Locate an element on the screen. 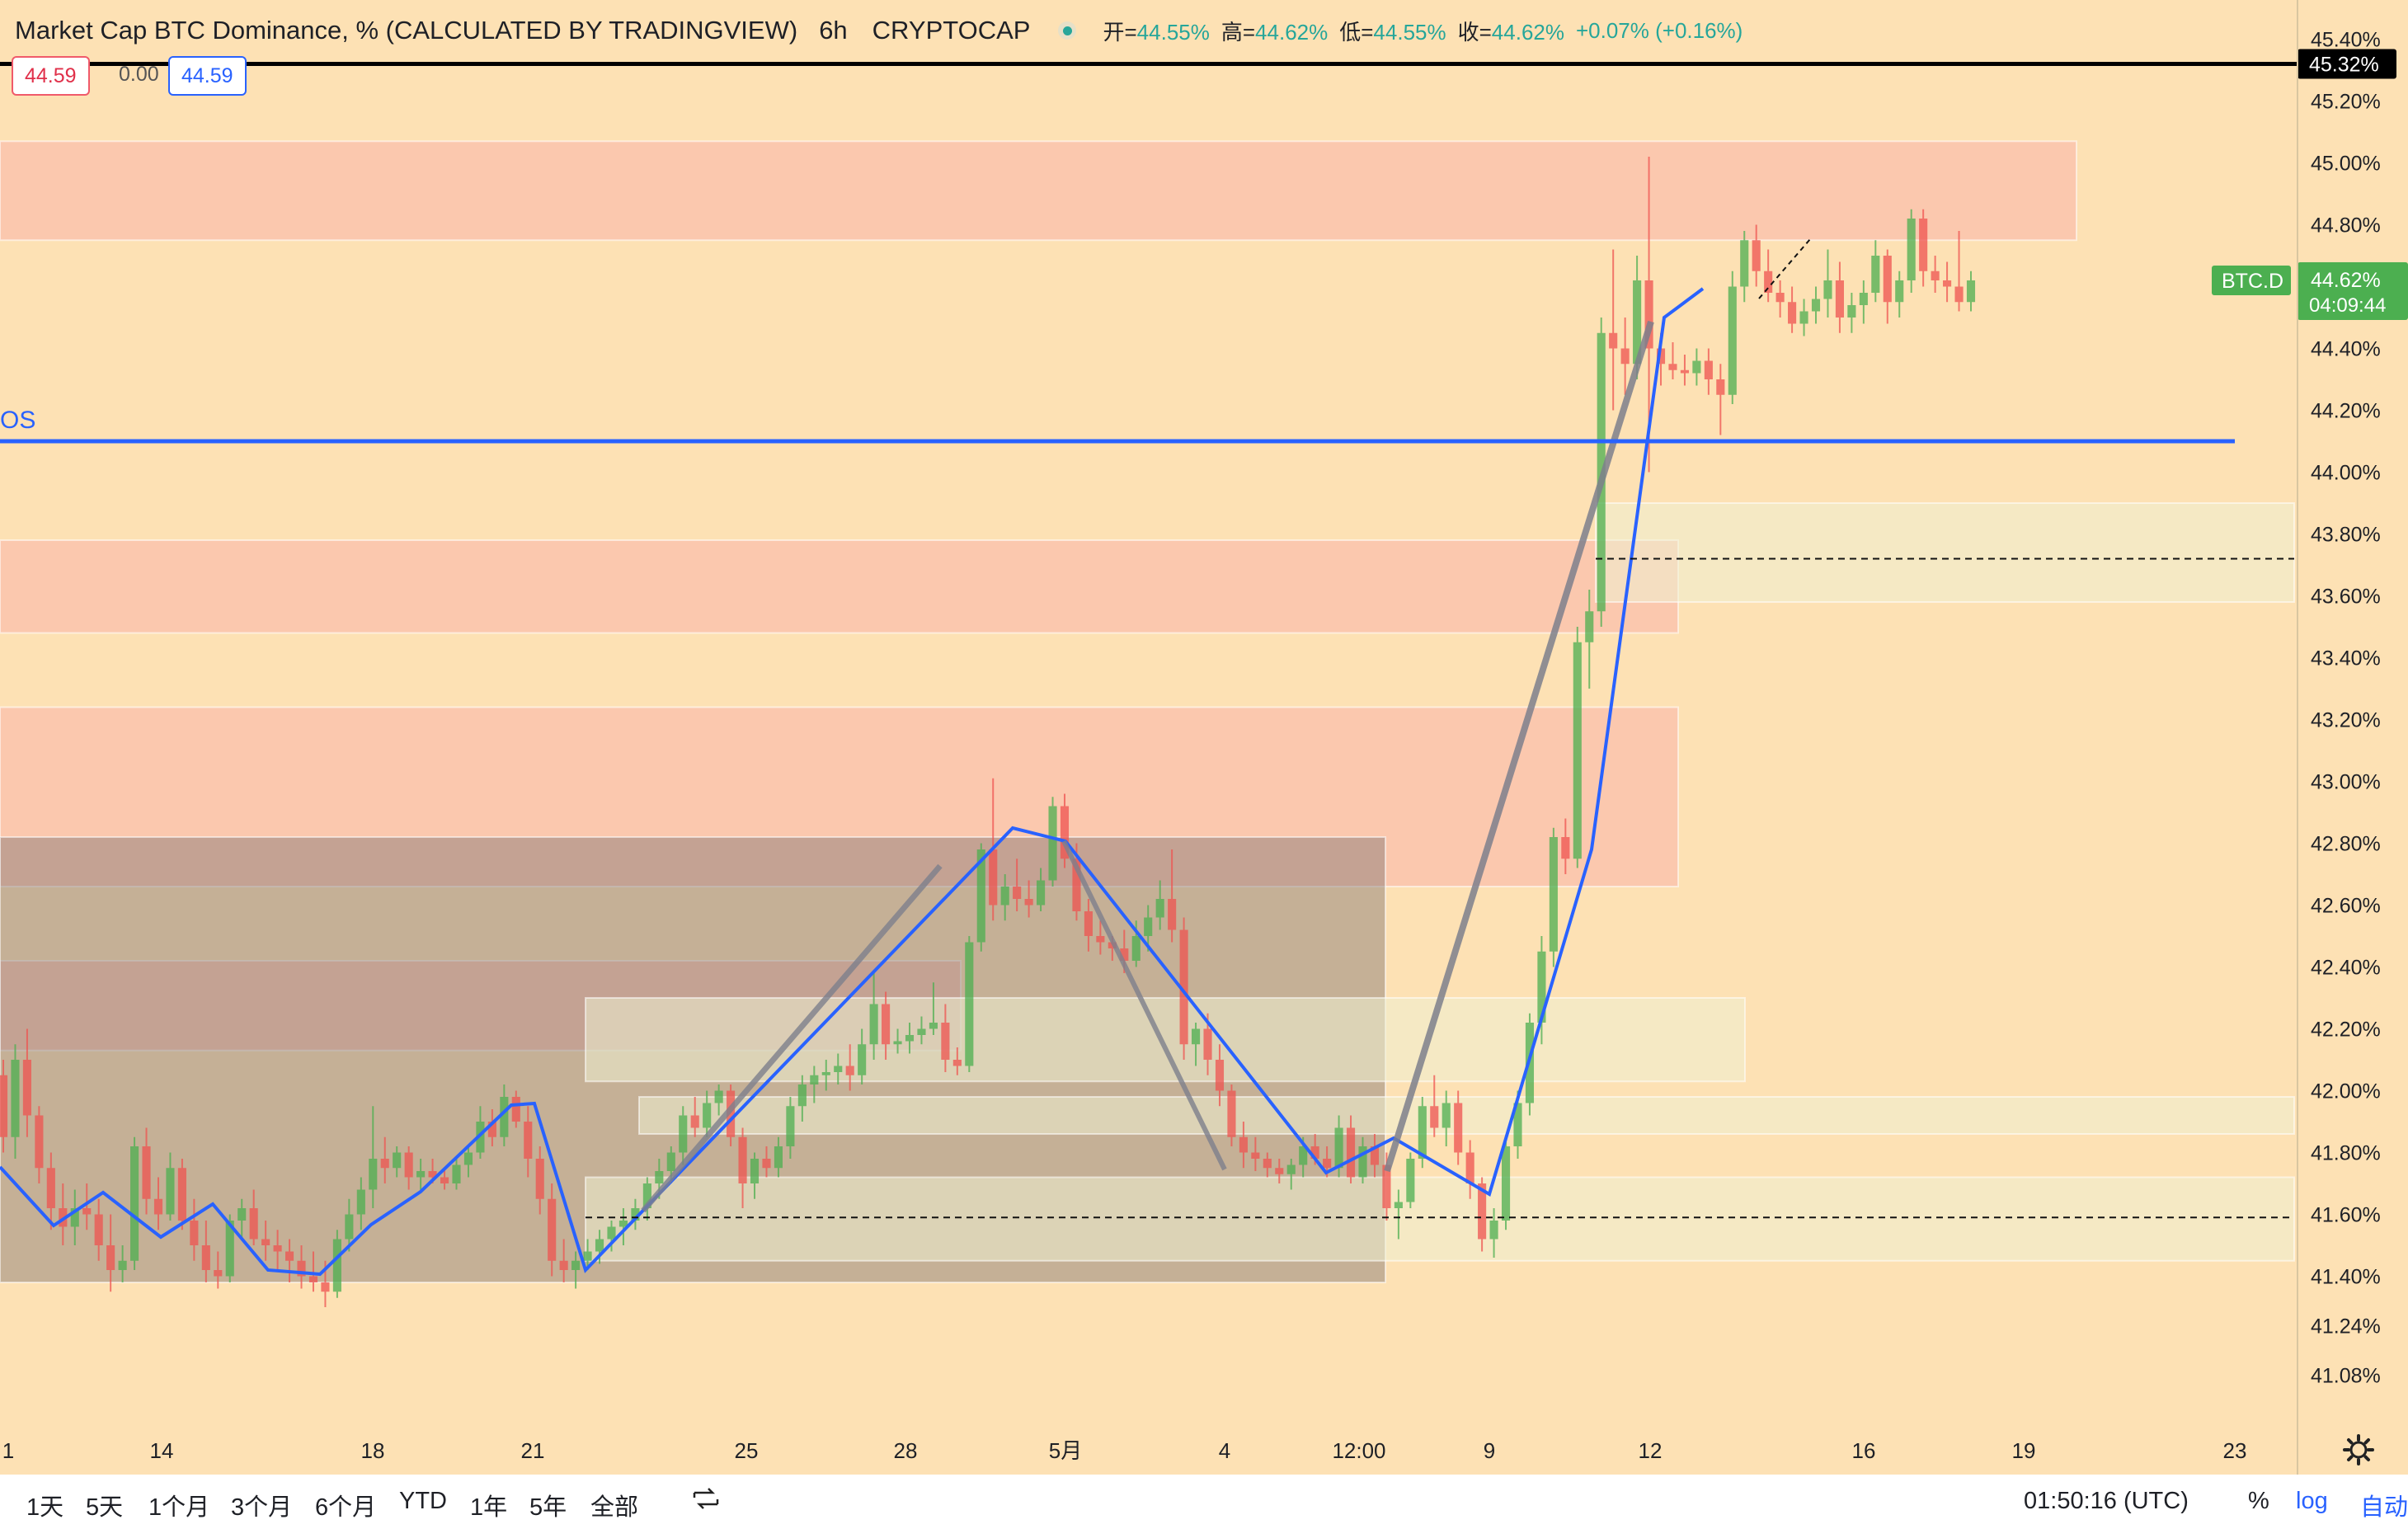  sell-price-button: 44.59 is located at coordinates (51, 76).